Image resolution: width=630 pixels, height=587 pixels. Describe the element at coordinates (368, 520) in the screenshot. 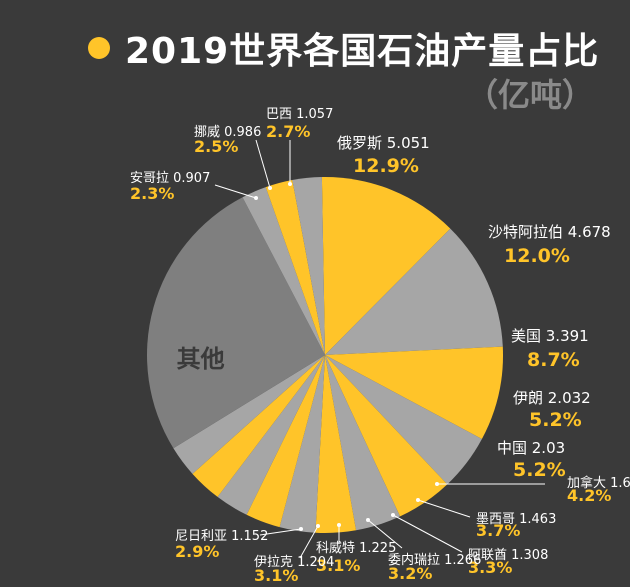

I see `leader-dot-委内瑞拉` at that location.